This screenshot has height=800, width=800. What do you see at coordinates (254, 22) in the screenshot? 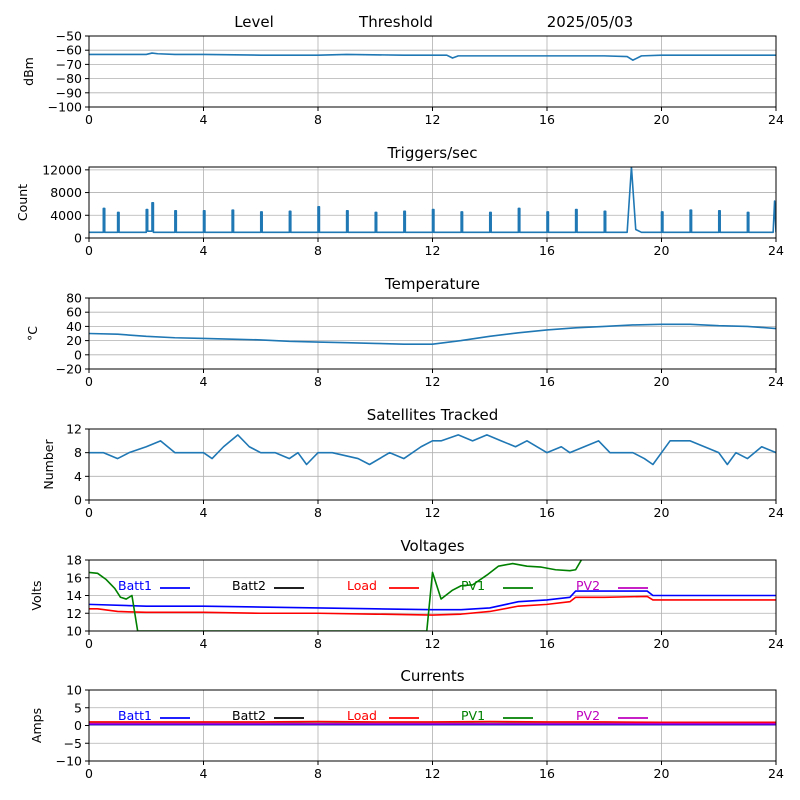
I see `header-level: Level` at bounding box center [254, 22].